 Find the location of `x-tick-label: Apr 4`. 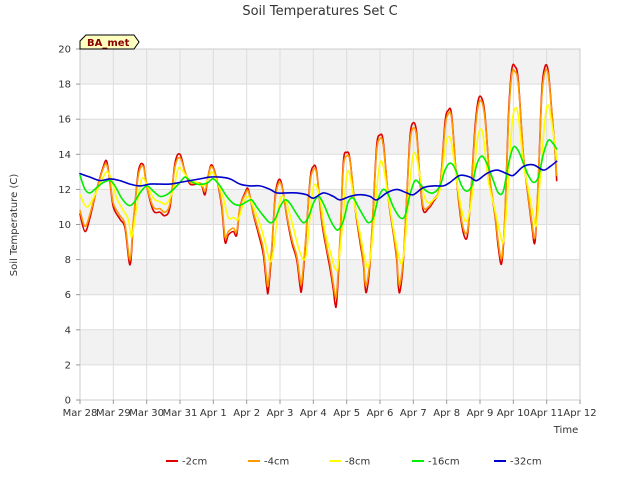

x-tick-label: Apr 4 is located at coordinates (313, 413).